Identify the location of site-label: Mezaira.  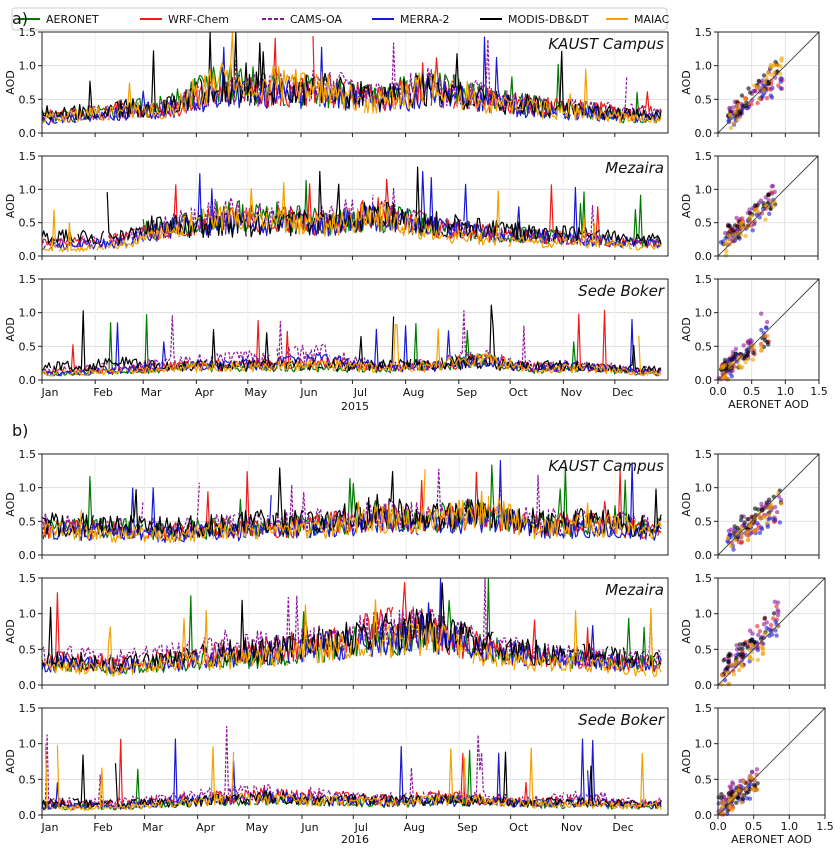
(634, 590).